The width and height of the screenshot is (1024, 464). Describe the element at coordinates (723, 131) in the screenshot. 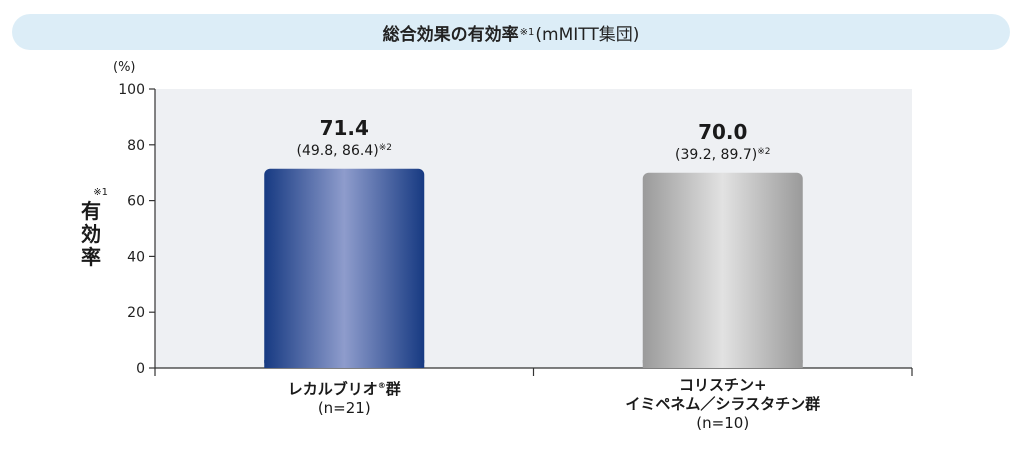

I see `data-label-value: 70.0` at that location.